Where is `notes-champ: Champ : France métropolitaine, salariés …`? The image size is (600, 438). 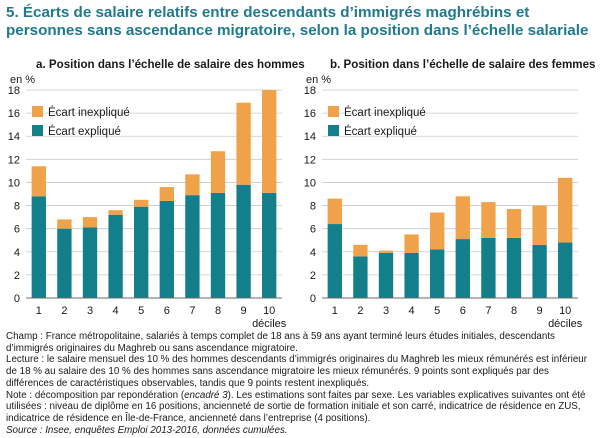
notes-champ: Champ : France métropolitaine, salariés … is located at coordinates (280, 342).